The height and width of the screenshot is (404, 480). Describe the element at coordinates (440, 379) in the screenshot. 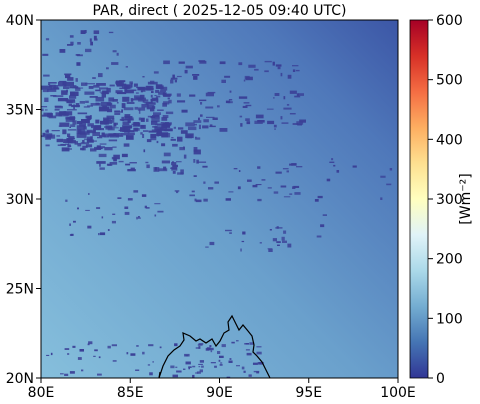

I see `colorbar-tick-label: 0` at that location.